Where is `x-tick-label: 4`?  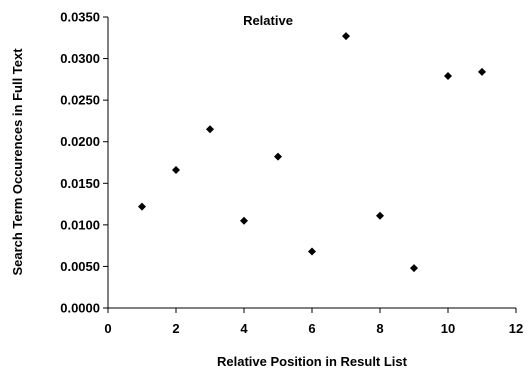
x-tick-label: 4 is located at coordinates (244, 328).